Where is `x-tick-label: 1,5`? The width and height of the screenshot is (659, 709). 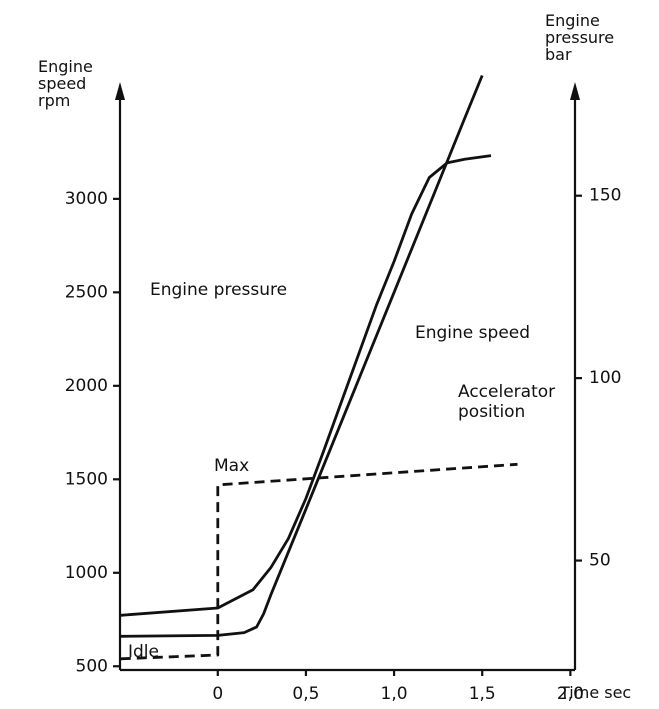
x-tick-label: 1,5 is located at coordinates (482, 694).